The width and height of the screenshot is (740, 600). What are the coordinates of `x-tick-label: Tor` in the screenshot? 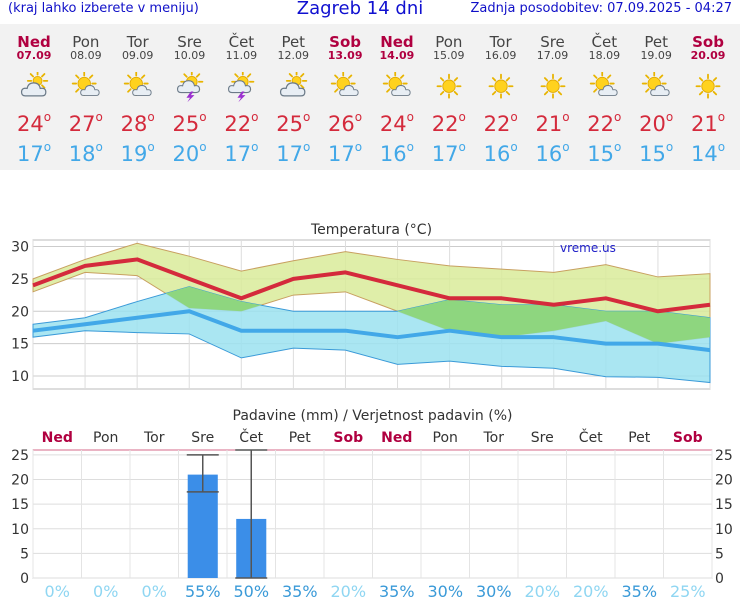 It's located at (494, 438).